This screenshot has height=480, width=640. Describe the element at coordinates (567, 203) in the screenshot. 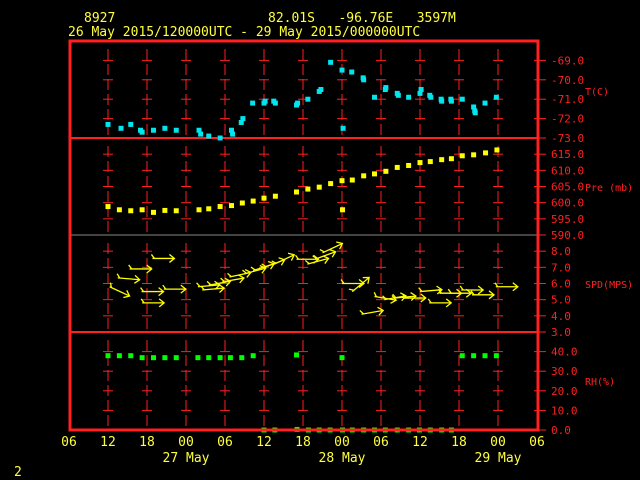

I see `y-tick-label: 600.0` at that location.